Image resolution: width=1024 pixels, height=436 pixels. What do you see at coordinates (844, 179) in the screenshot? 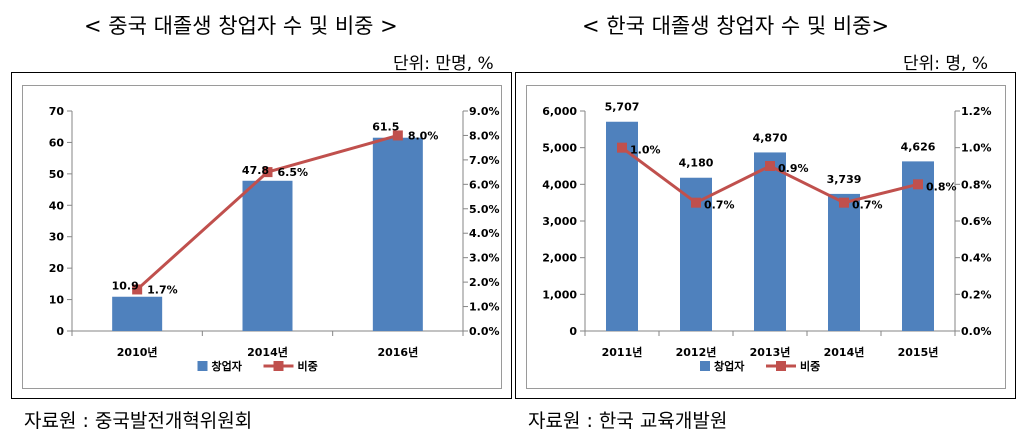
I see `bar-value-label: 3,739` at bounding box center [844, 179].